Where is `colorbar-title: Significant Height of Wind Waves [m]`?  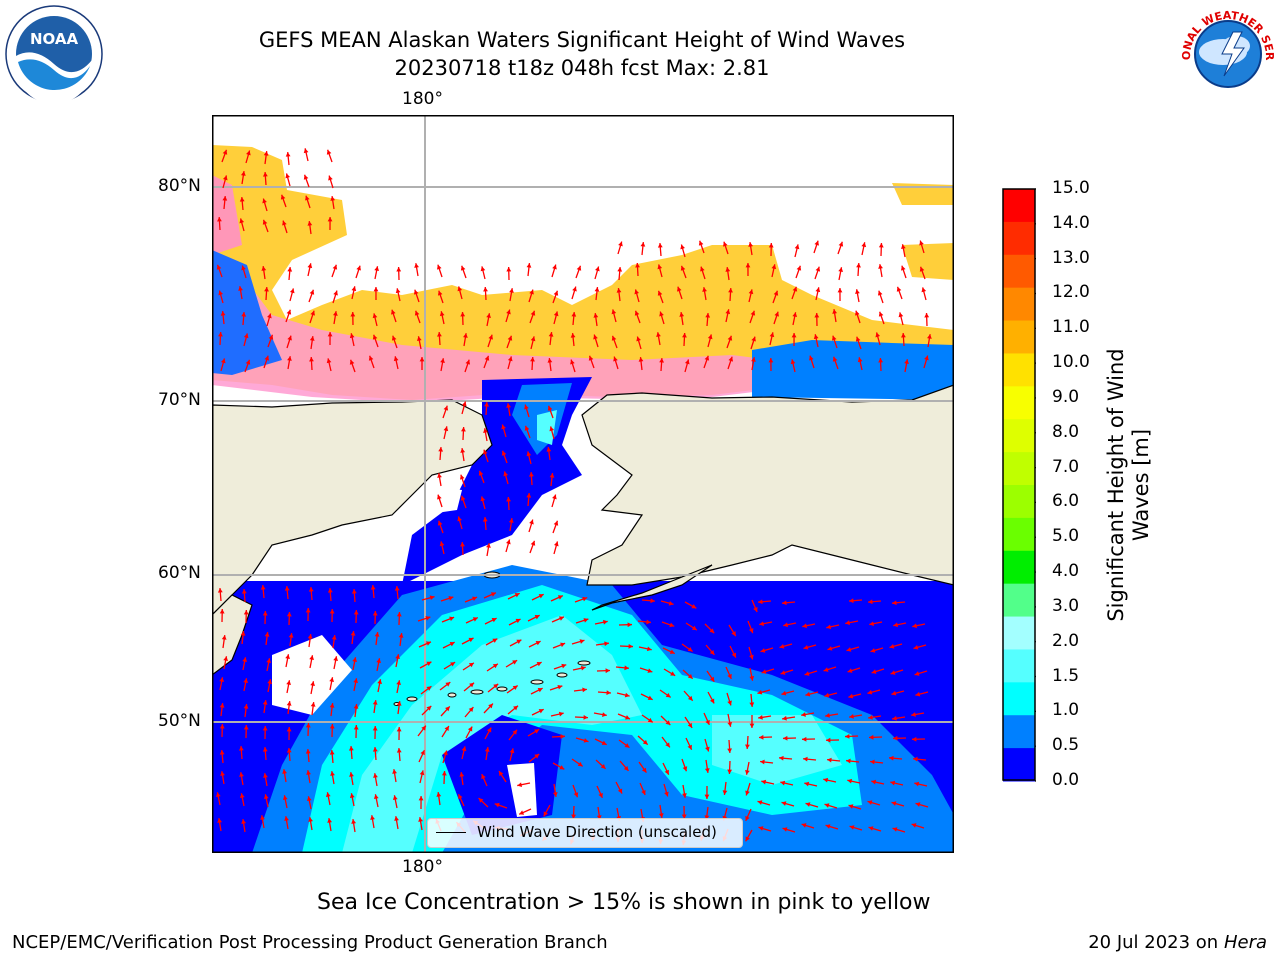 colorbar-title: Significant Height of Wind Waves [m] is located at coordinates (1129, 485).